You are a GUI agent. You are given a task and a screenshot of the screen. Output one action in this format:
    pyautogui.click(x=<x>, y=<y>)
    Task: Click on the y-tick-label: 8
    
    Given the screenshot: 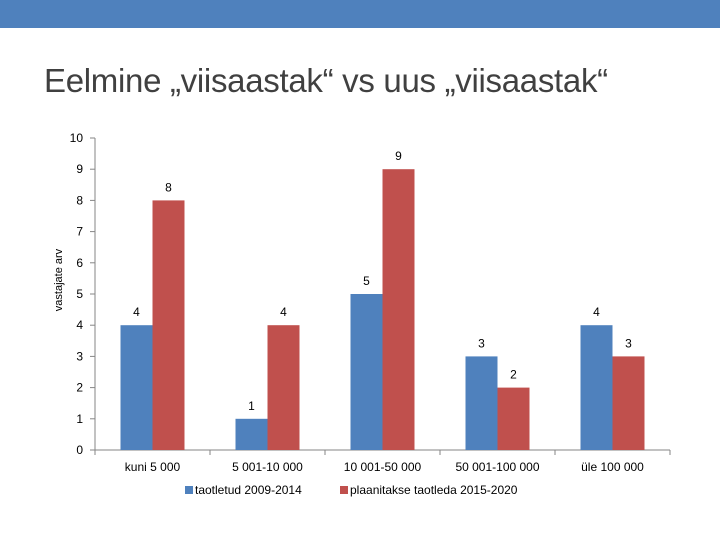 What is the action you would take?
    pyautogui.click(x=79, y=200)
    